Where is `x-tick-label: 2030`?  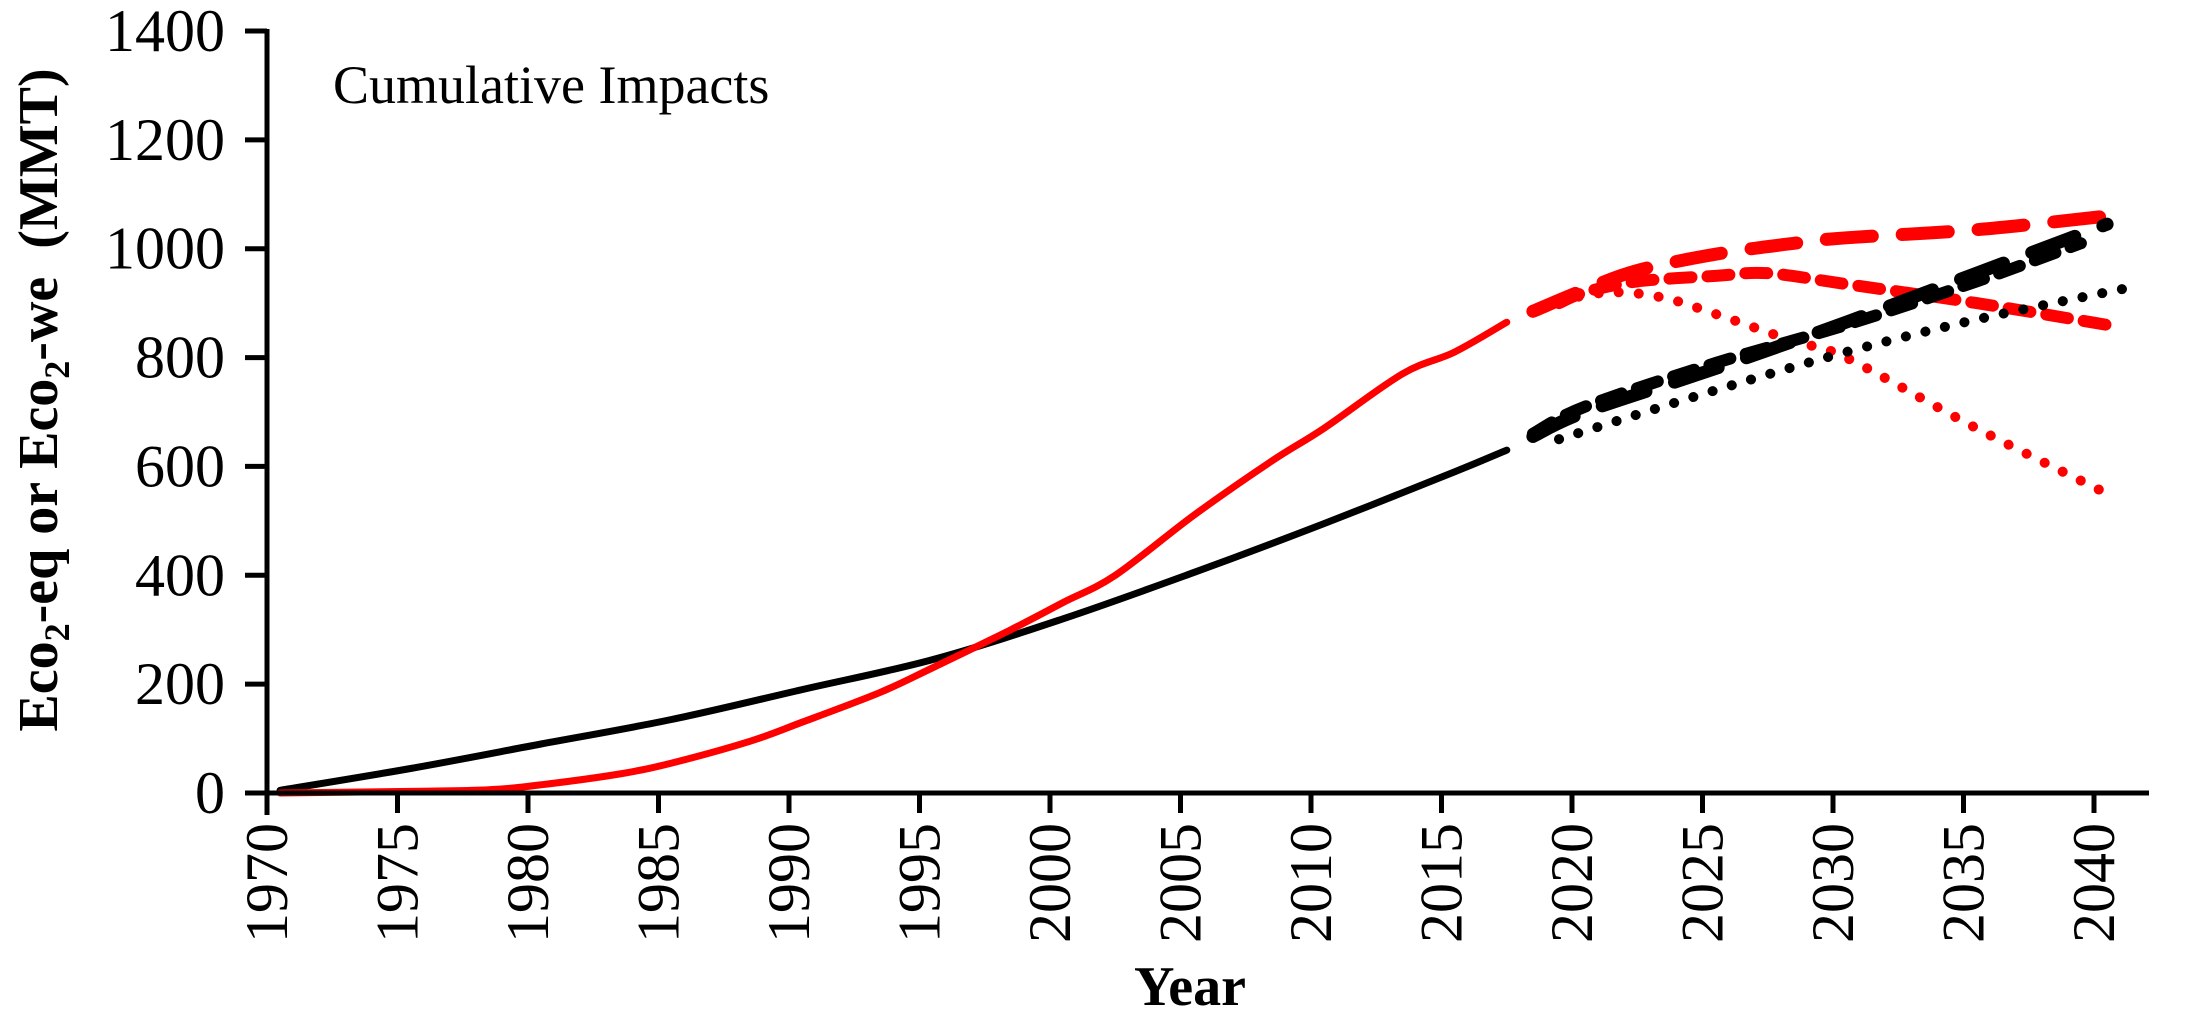
x-tick-label: 2030 is located at coordinates (1833, 883).